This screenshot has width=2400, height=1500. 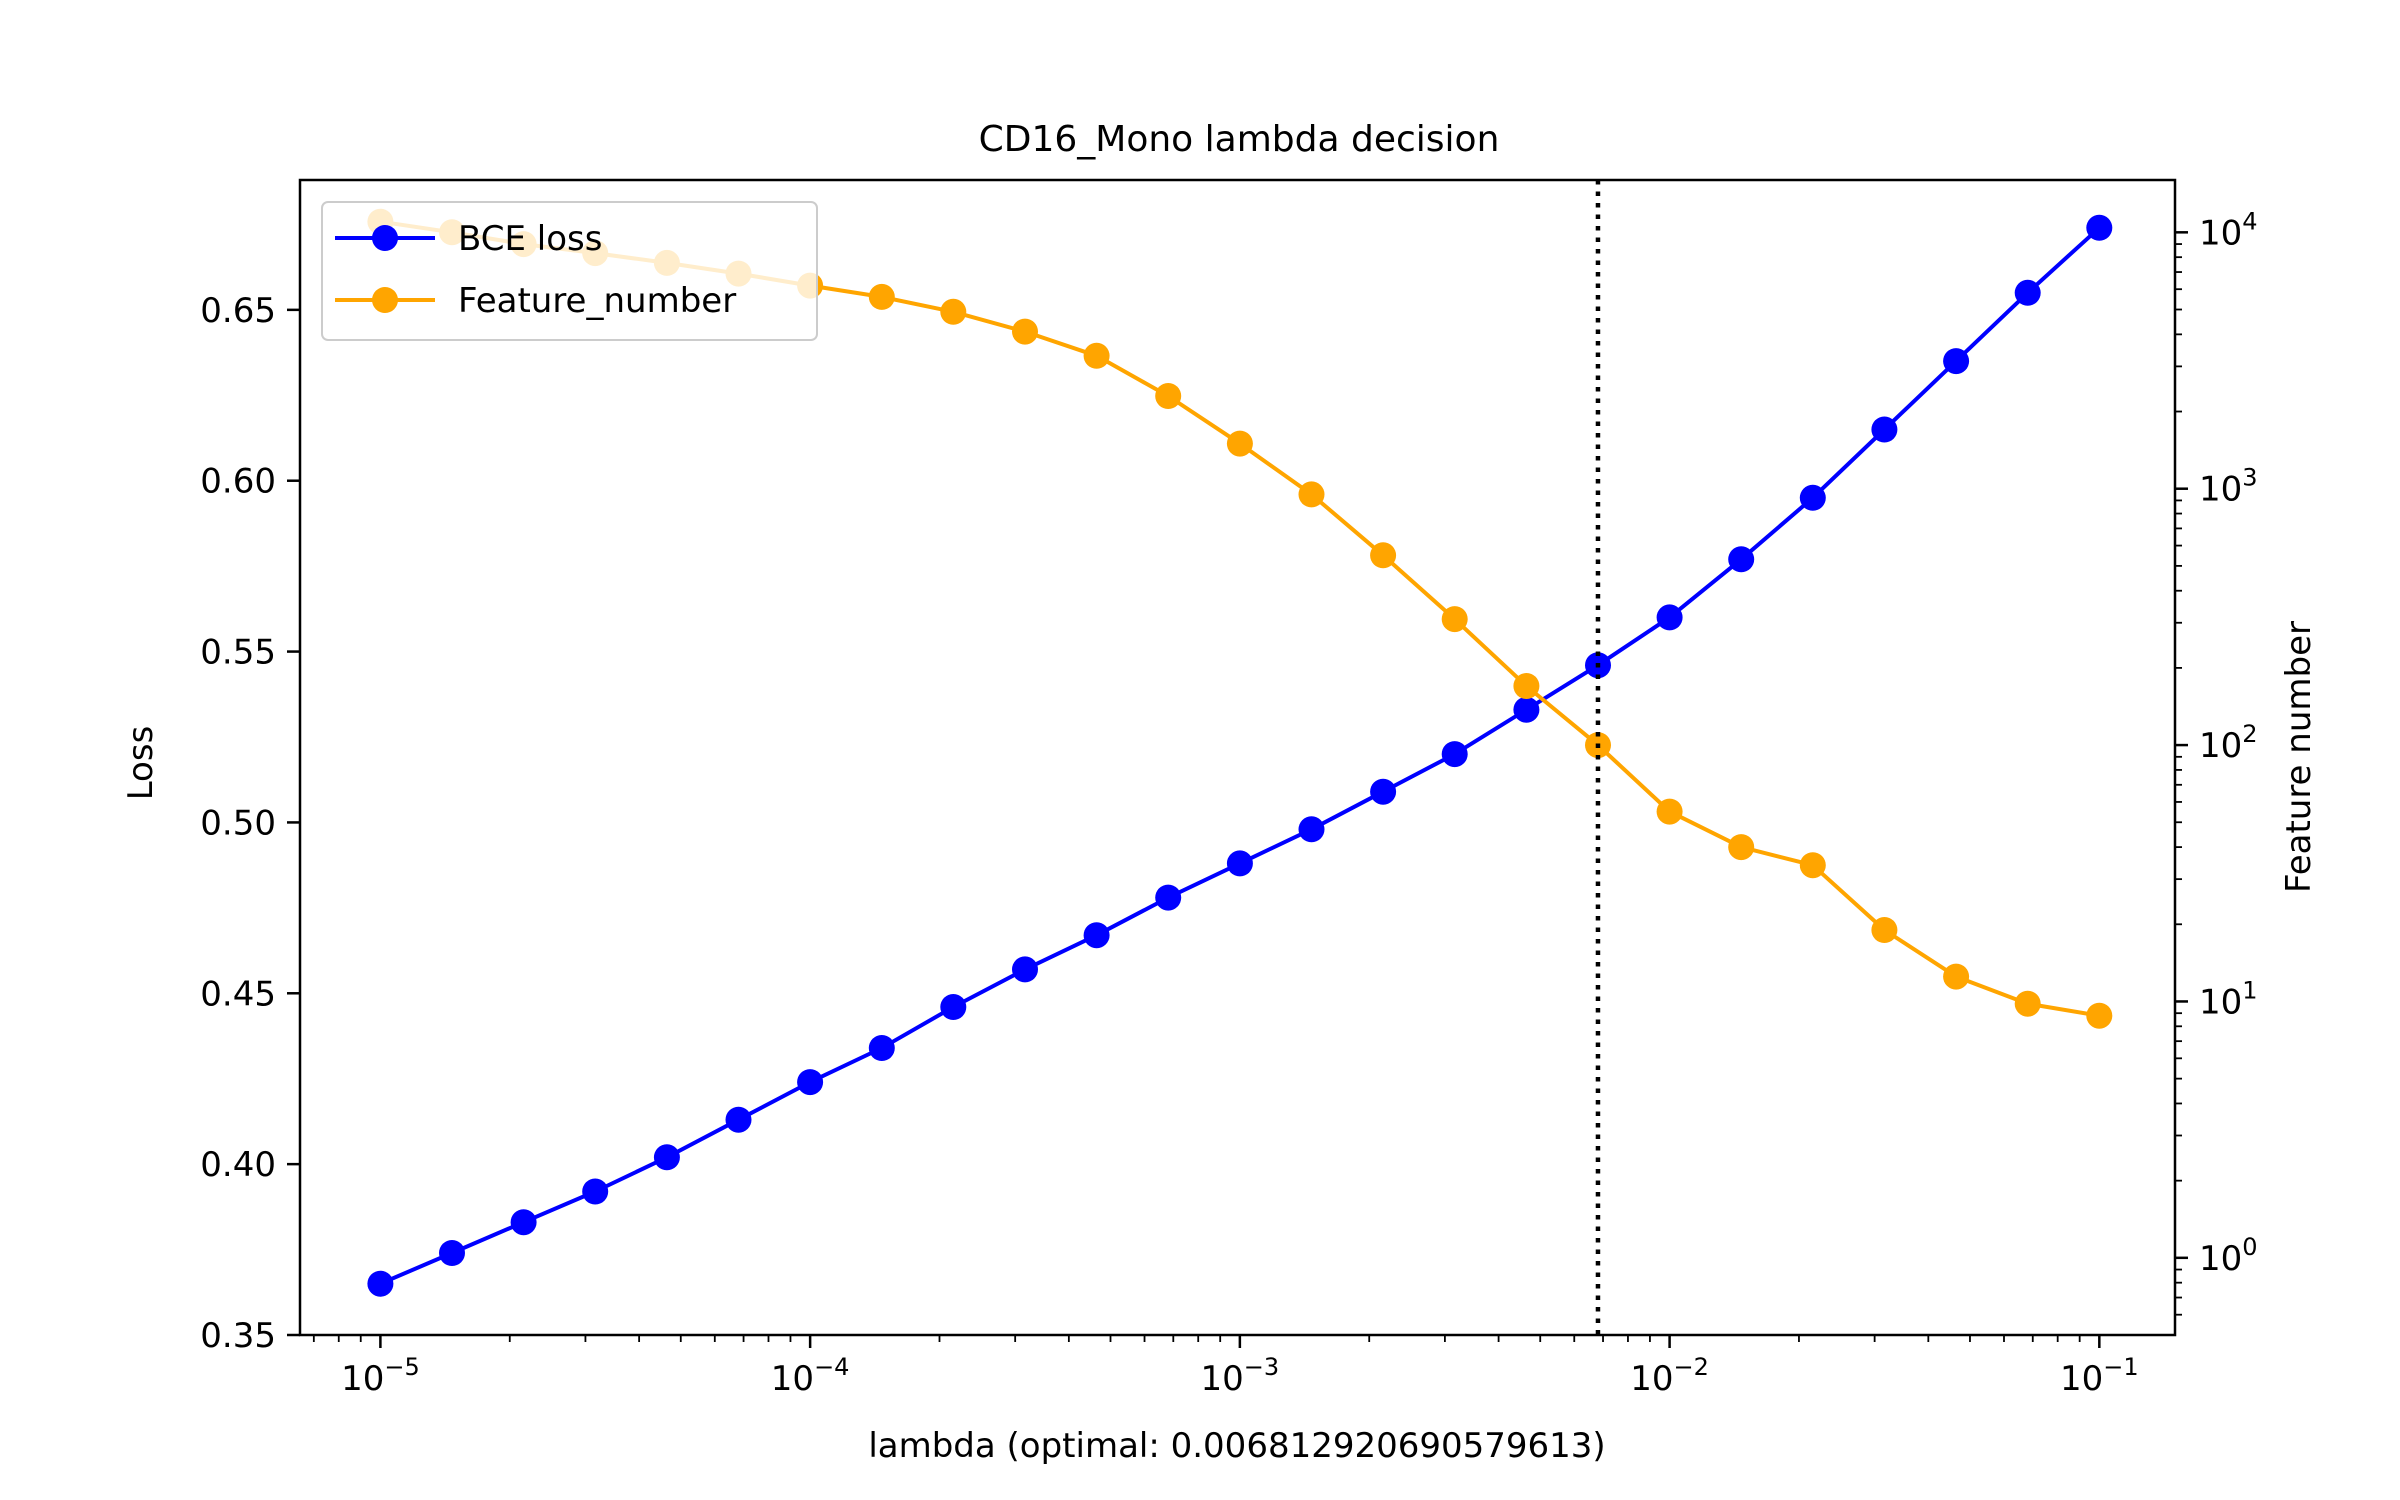 I want to click on legend-label: BCE loss, so click(x=530, y=239).